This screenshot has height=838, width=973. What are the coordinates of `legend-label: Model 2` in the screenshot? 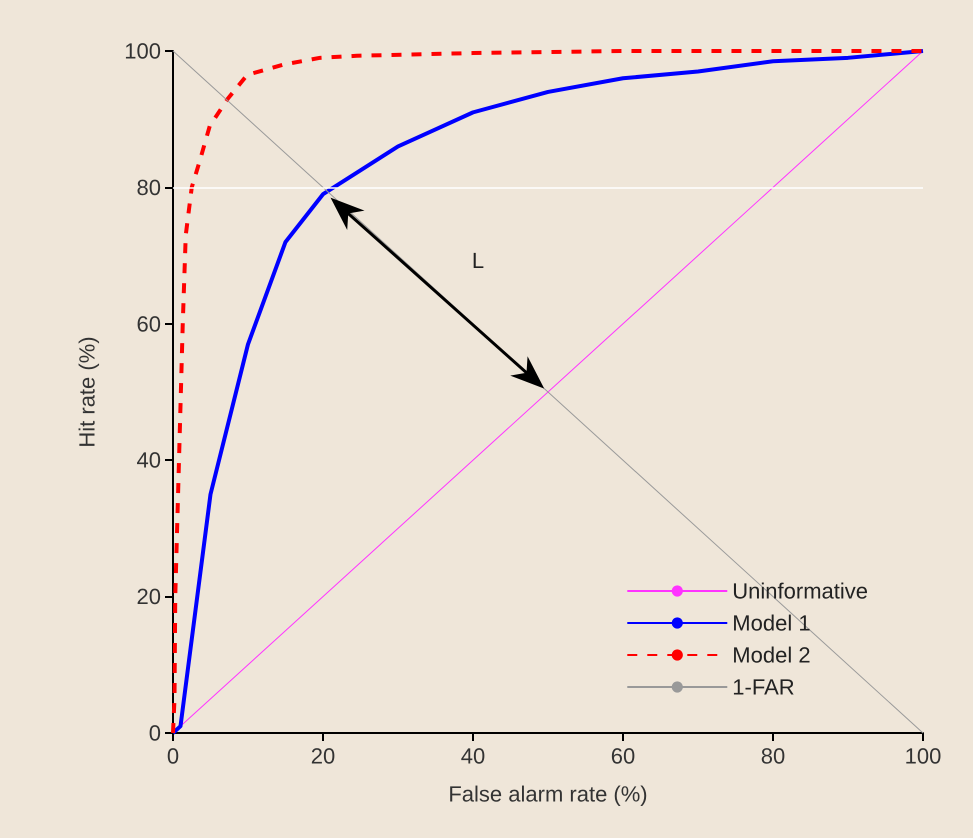 It's located at (771, 655).